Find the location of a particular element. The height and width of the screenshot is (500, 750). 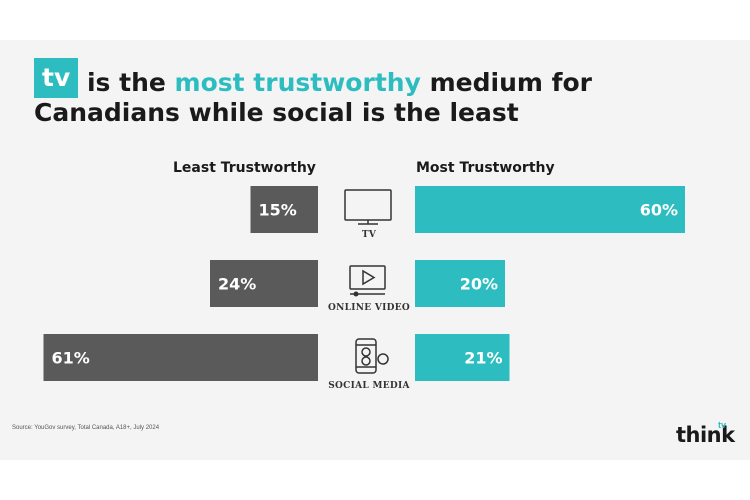

bar-label-most-1: 20% is located at coordinates (479, 284).